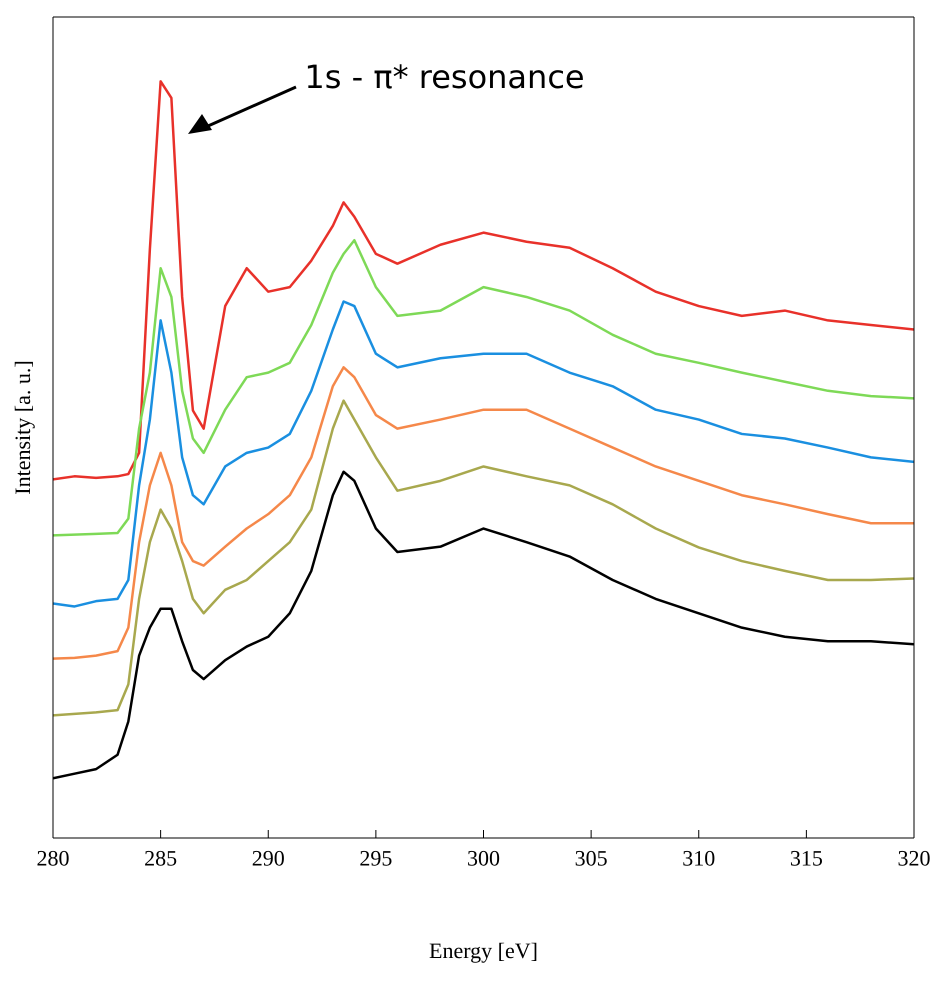 The image size is (943, 987). I want to click on x-tick-label: 320, so click(914, 858).